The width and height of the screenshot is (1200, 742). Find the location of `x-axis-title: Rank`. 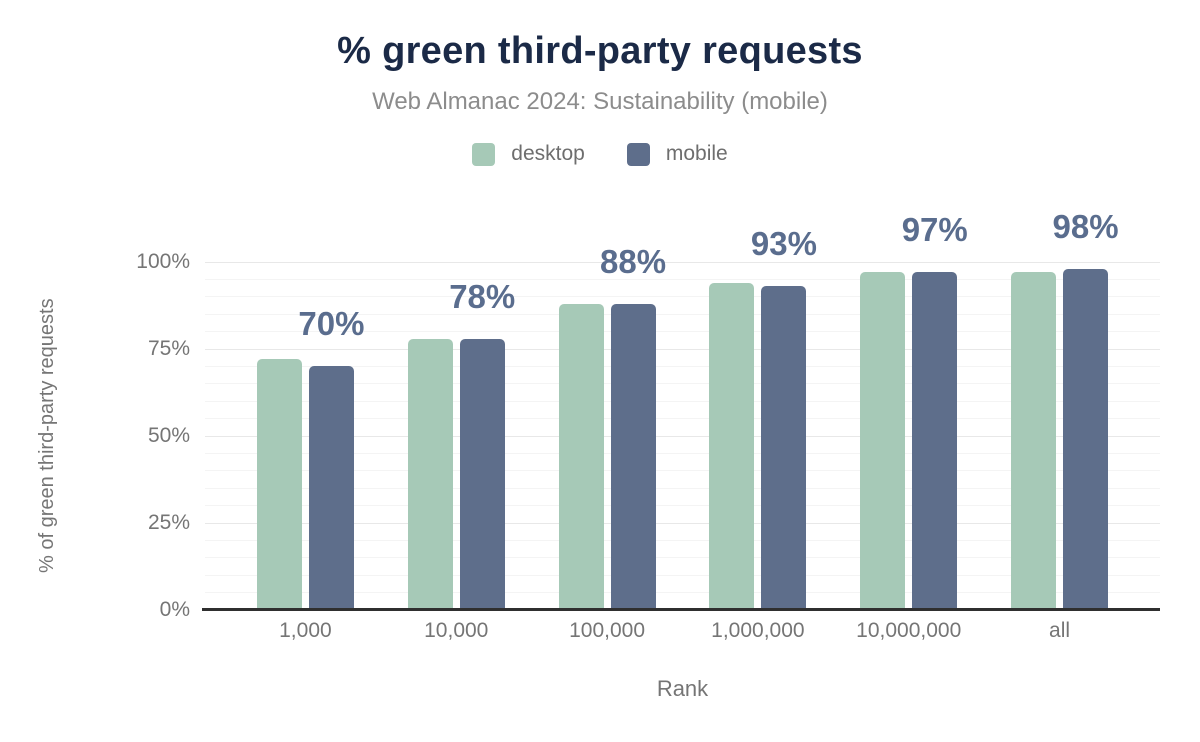

x-axis-title: Rank is located at coordinates (682, 688).